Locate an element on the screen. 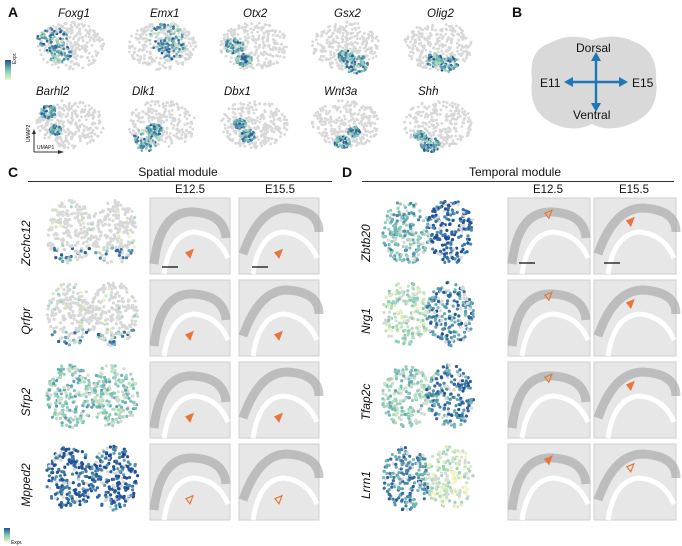  gene-label-barhl2: Barhl2 is located at coordinates (53, 92).